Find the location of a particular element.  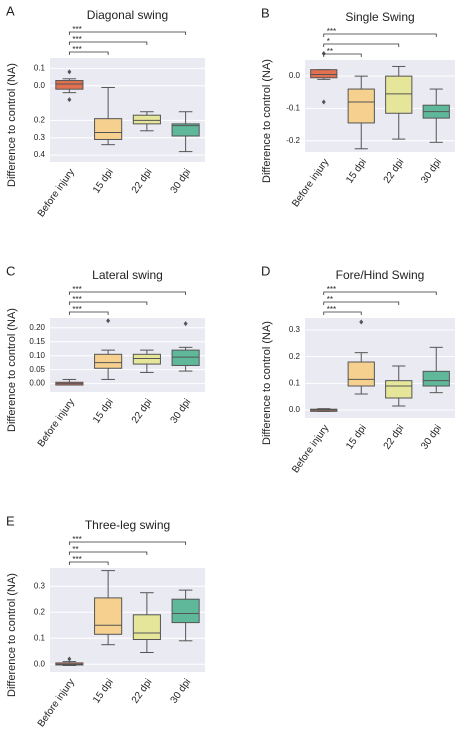

chart-title: Fore/Hind Swing is located at coordinates (380, 275).